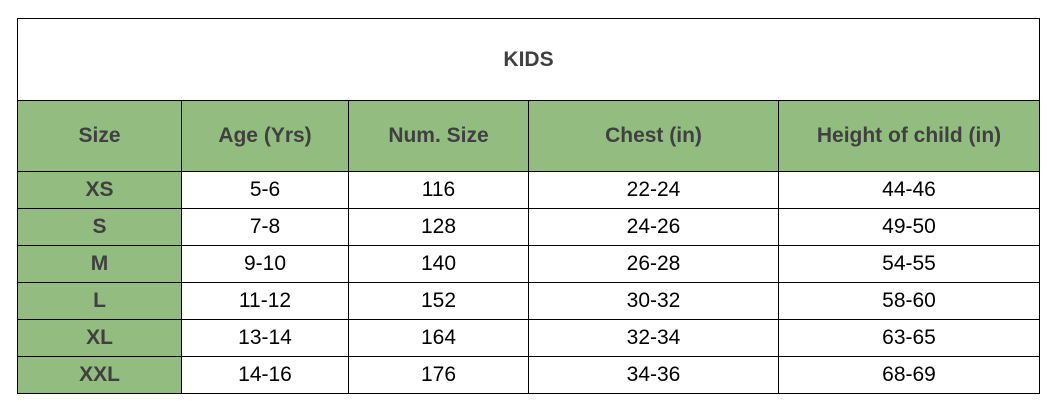 Image resolution: width=1059 pixels, height=420 pixels. Describe the element at coordinates (909, 375) in the screenshot. I see `height-cell: 68-69` at that location.